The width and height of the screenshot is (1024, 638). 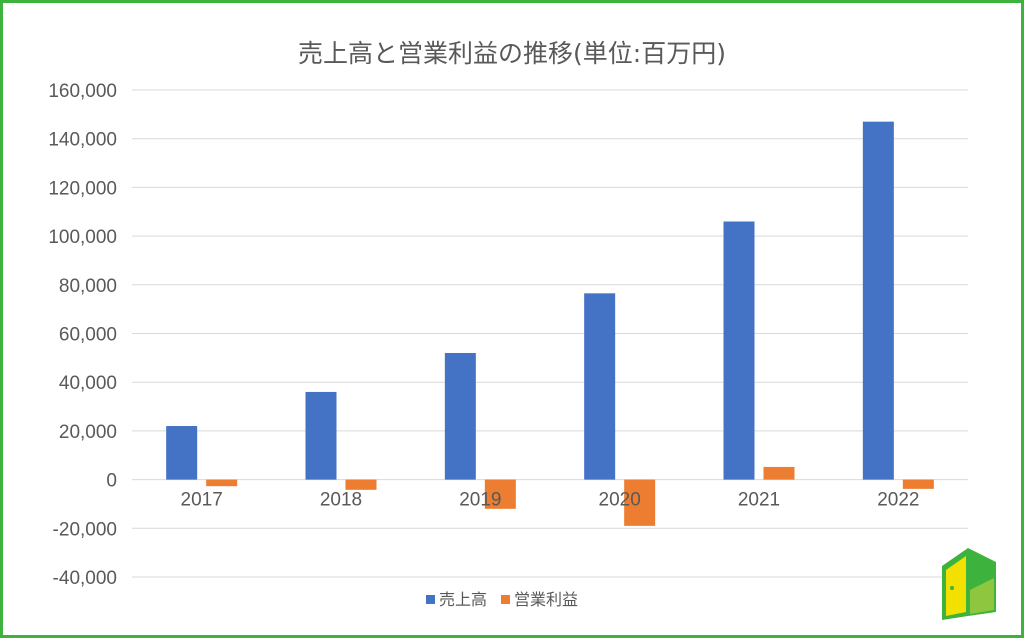 What do you see at coordinates (969, 584) in the screenshot?
I see `door-icon` at bounding box center [969, 584].